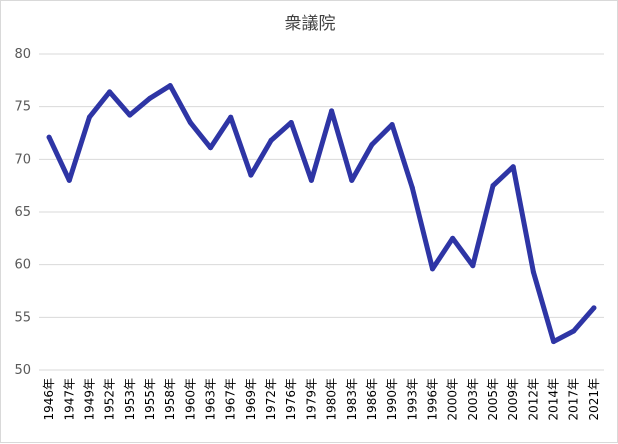  What do you see at coordinates (352, 399) in the screenshot?
I see `x-tick-label: 1983年` at bounding box center [352, 399].